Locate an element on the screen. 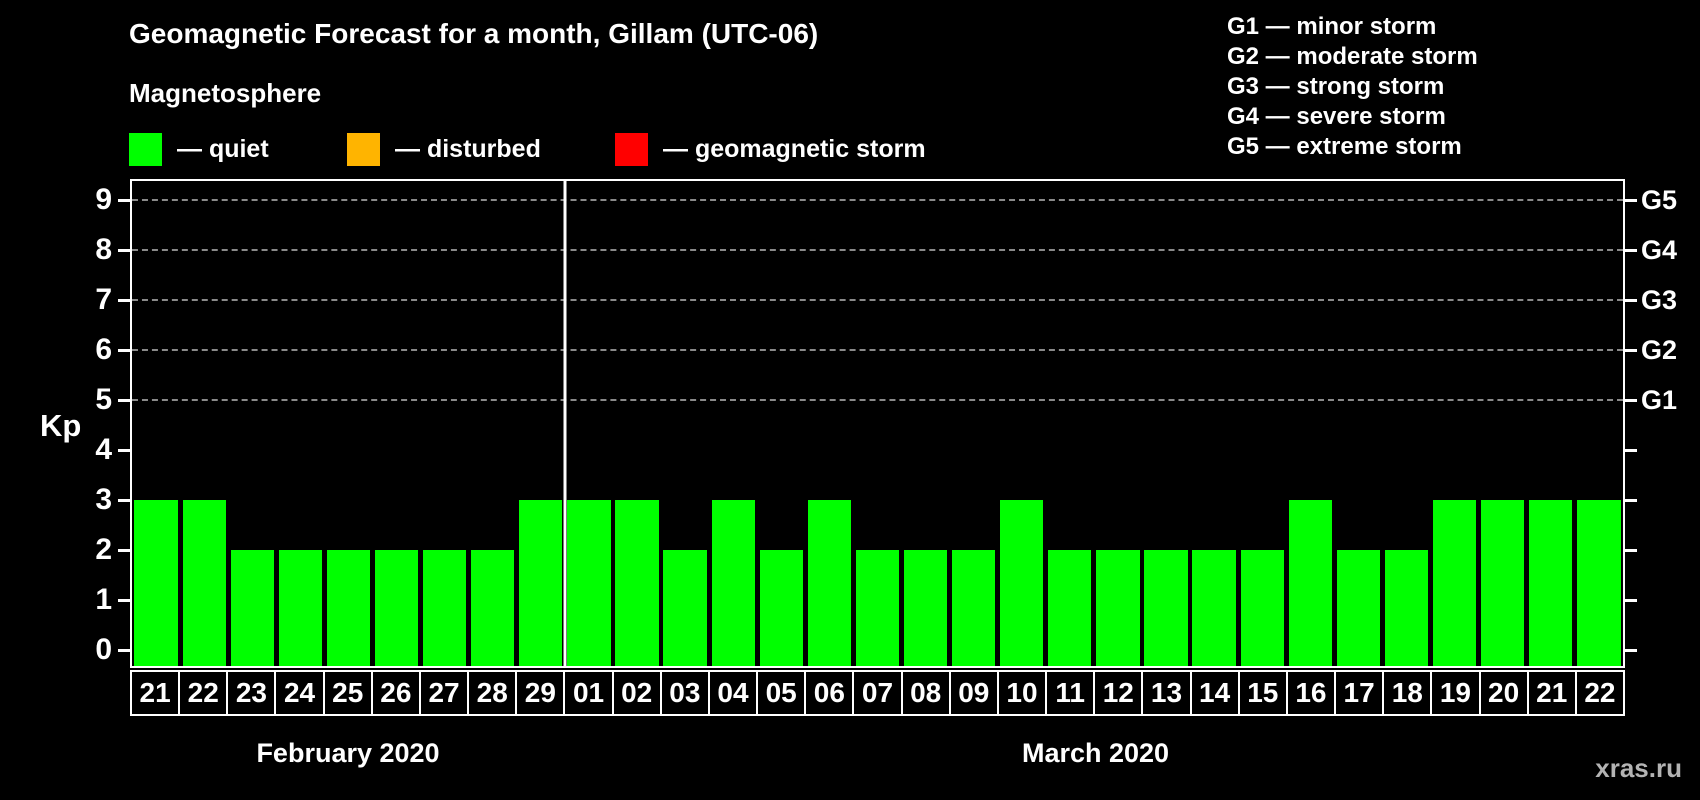 This screenshot has width=1700, height=800. watermark: xras.ru is located at coordinates (1638, 768).